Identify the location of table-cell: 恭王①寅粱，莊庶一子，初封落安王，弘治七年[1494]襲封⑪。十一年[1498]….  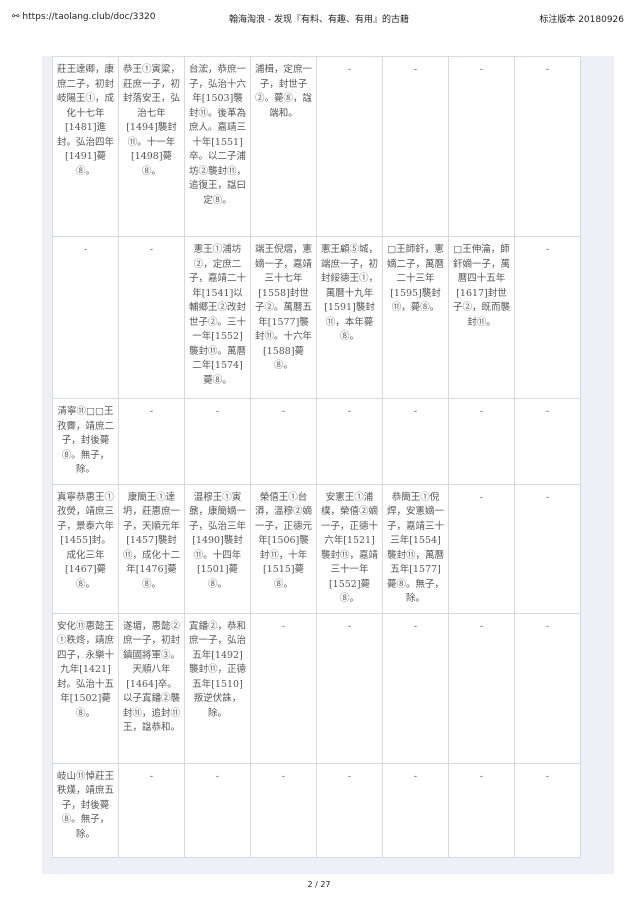
(151, 146).